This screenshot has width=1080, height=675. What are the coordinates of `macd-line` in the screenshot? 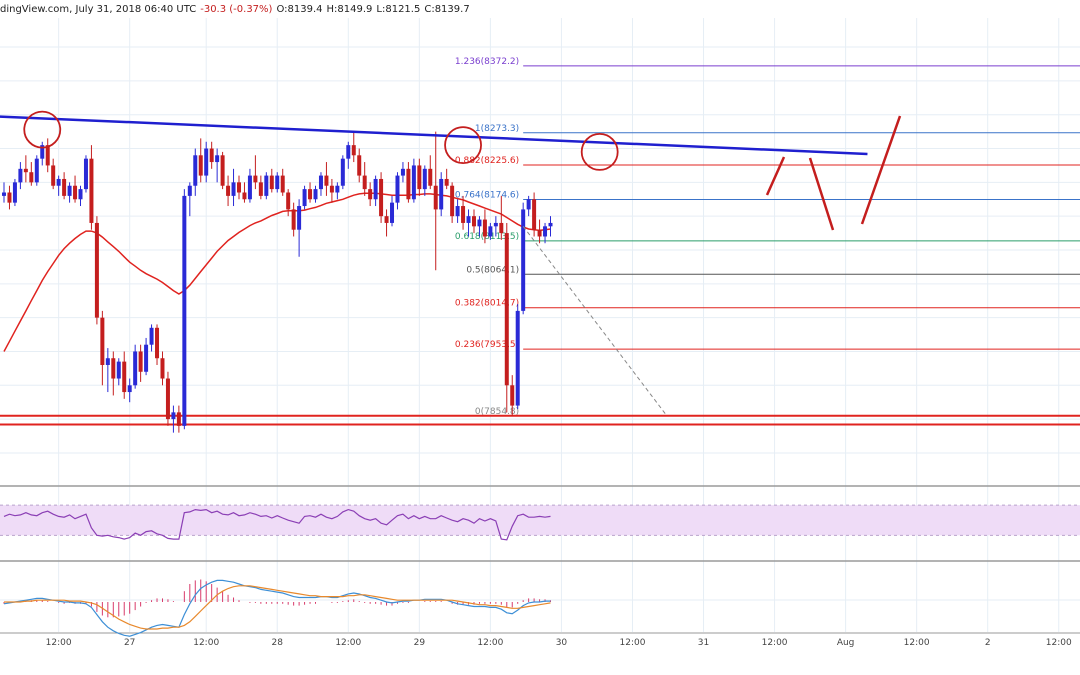 It's located at (277, 608).